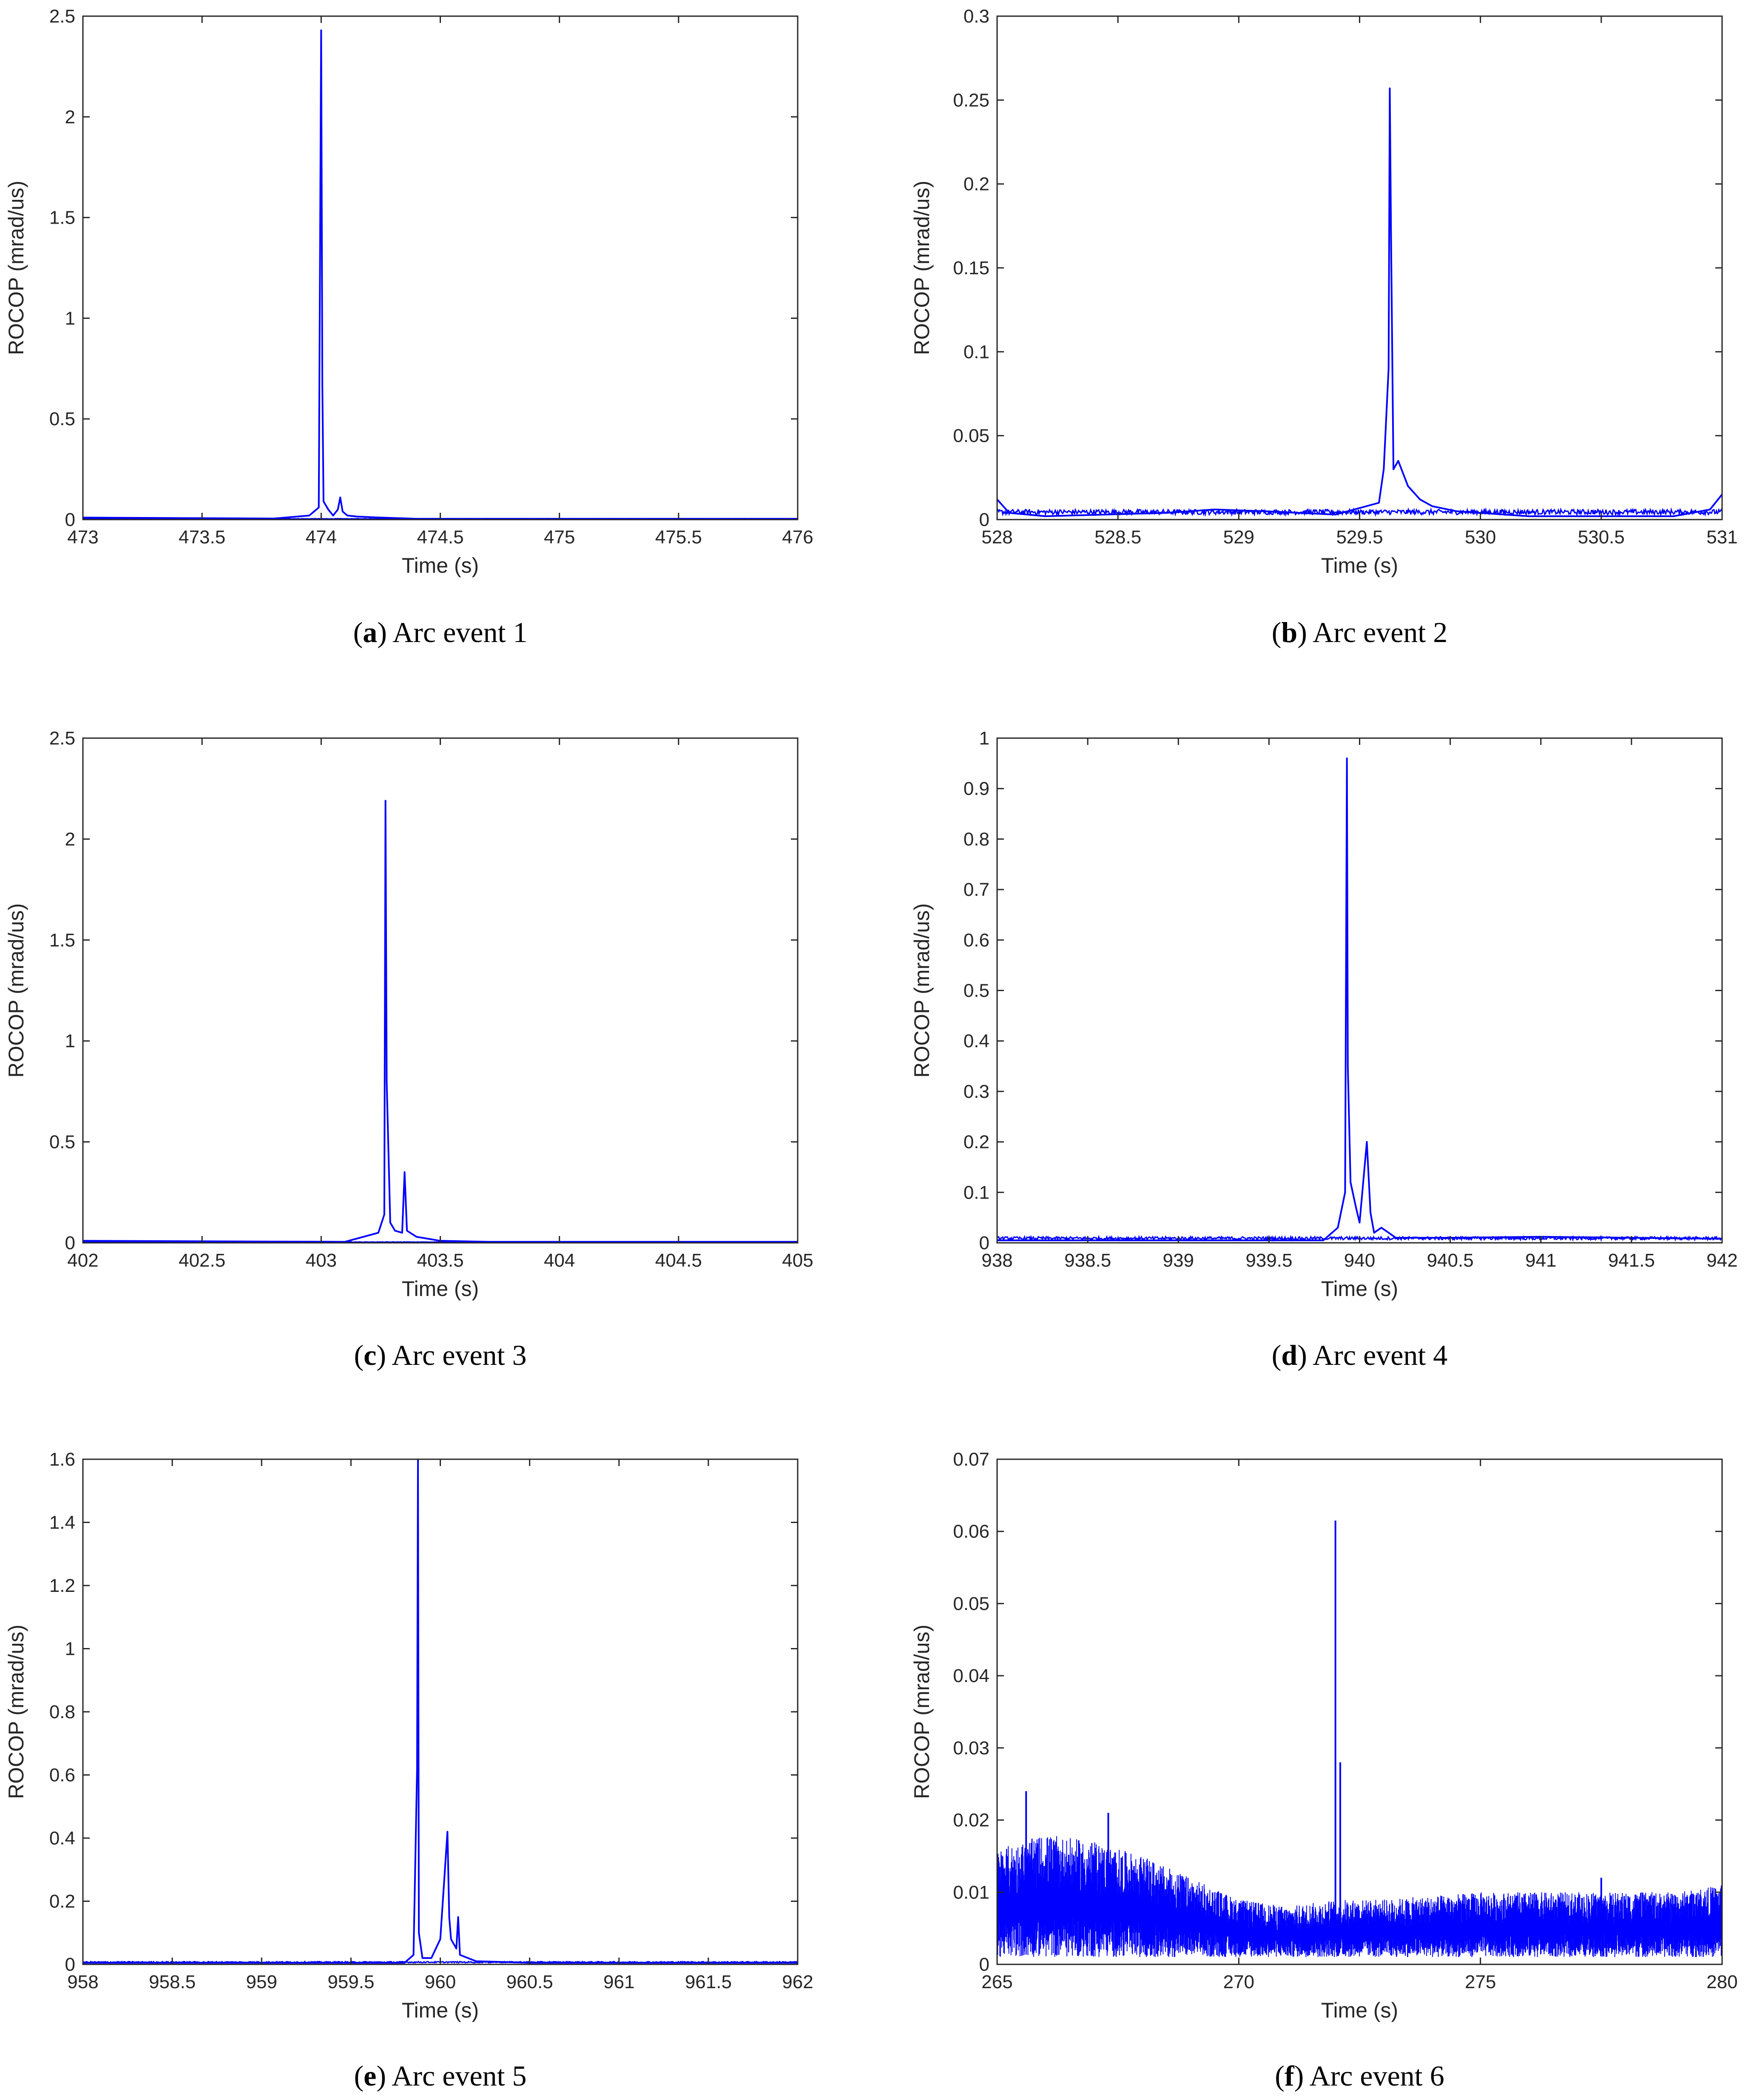 The width and height of the screenshot is (1751, 2100). Describe the element at coordinates (971, 1603) in the screenshot. I see `y-tick-label: 0.05` at that location.